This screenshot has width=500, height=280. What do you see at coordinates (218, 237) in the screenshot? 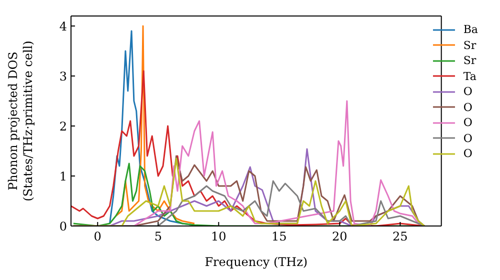
I see `x-tick-label: 10` at bounding box center [218, 237].